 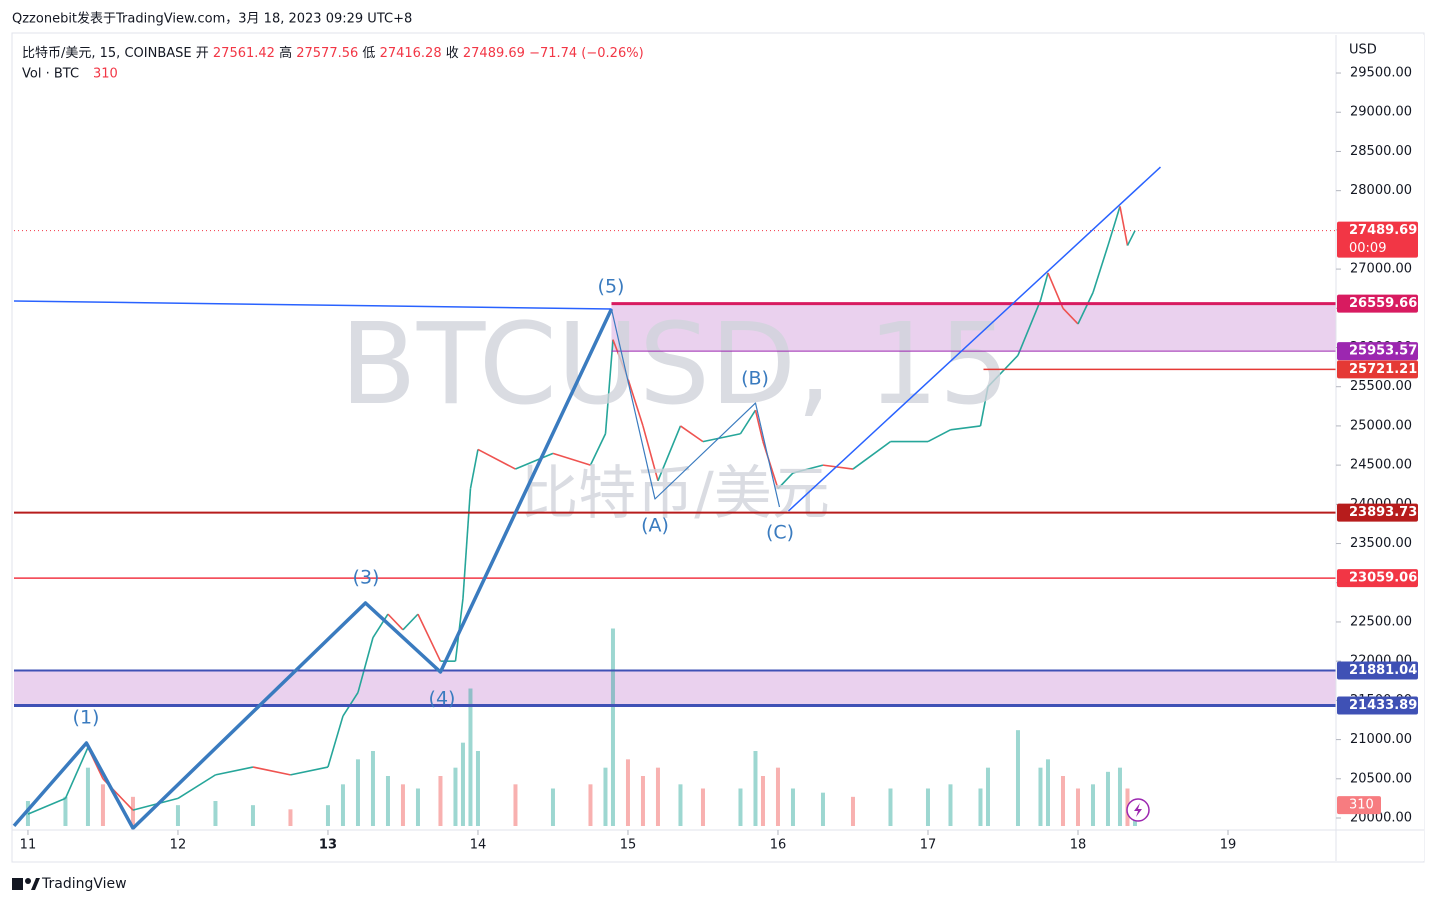 What do you see at coordinates (928, 845) in the screenshot?
I see `x-tick-label: 17` at bounding box center [928, 845].